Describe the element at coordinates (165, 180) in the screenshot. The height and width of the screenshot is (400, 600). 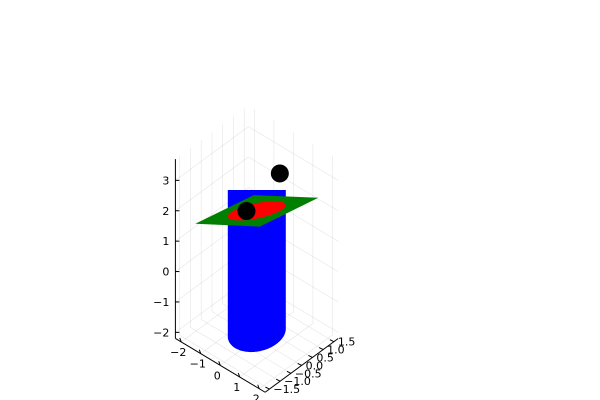
I see `z-tick-label-5: 3` at that location.